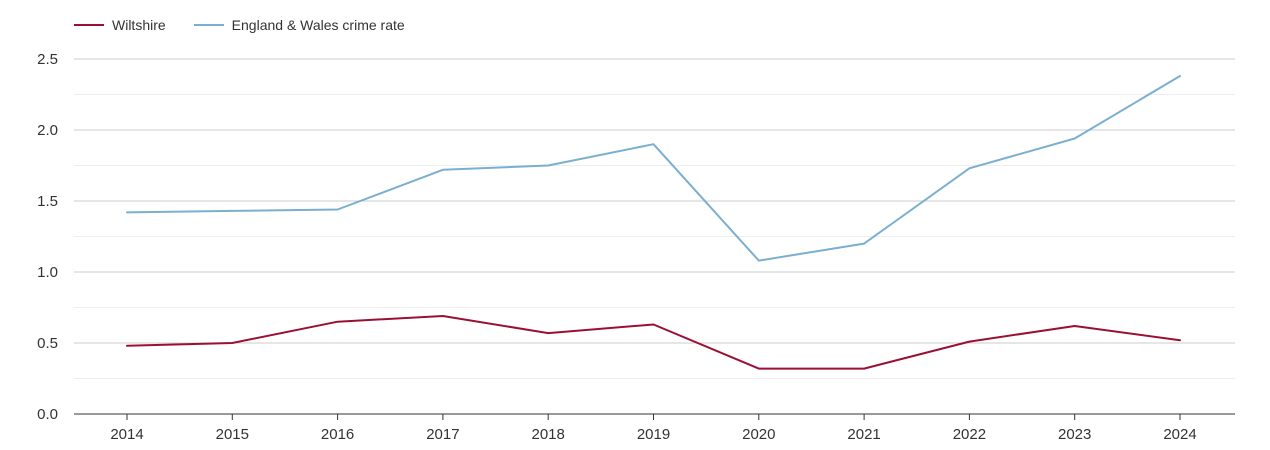 Image resolution: width=1270 pixels, height=450 pixels. What do you see at coordinates (337, 434) in the screenshot?
I see `x-tick-label: 2016` at bounding box center [337, 434].